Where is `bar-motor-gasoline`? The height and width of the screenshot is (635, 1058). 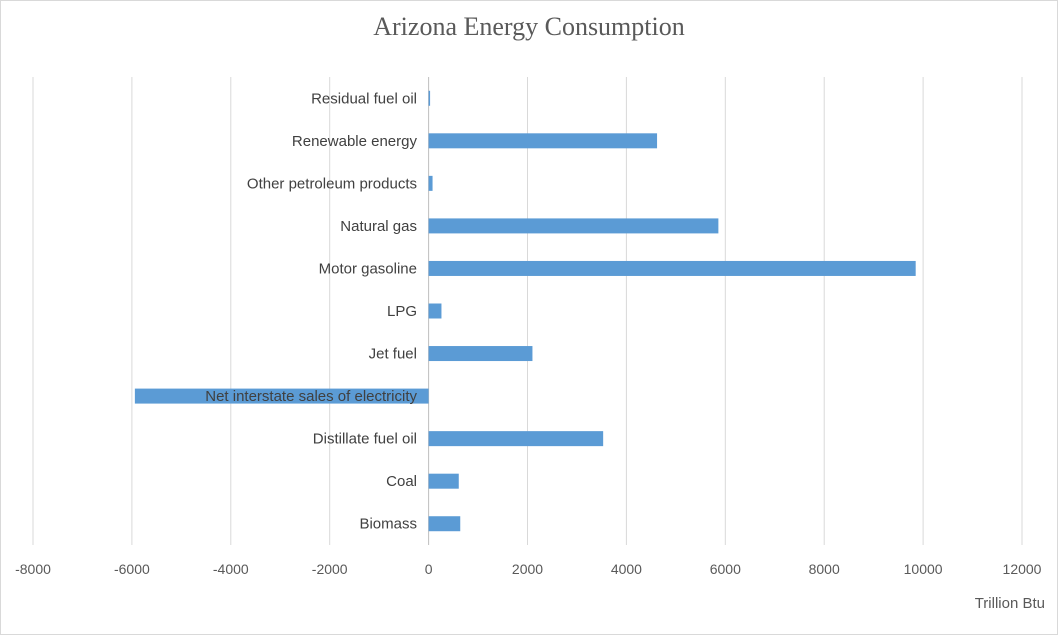
bar-motor-gasoline is located at coordinates (672, 268).